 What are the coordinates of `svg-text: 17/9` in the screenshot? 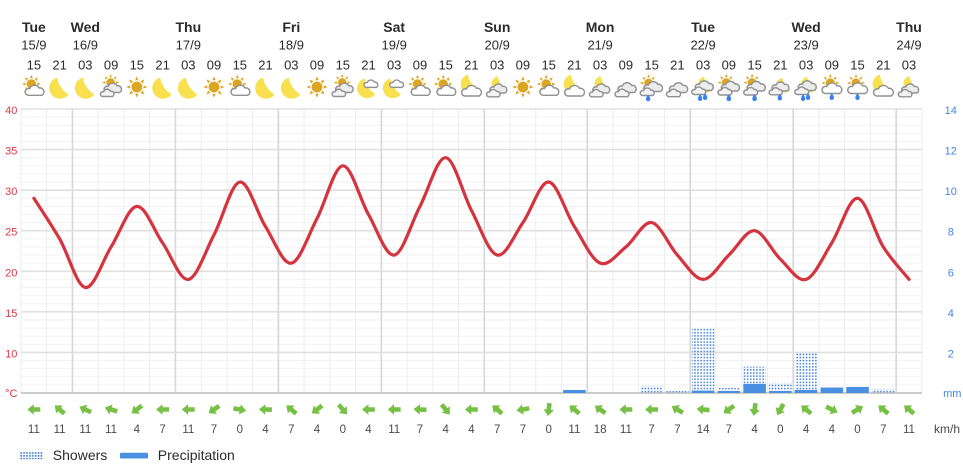 It's located at (188, 44).